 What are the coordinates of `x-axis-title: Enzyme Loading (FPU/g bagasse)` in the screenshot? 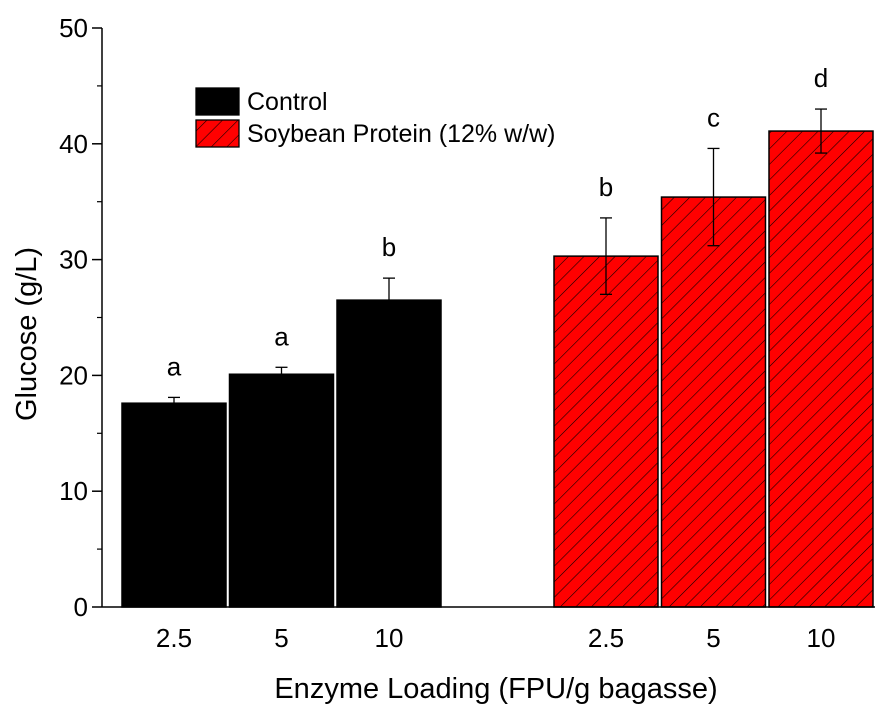 It's located at (495, 689).